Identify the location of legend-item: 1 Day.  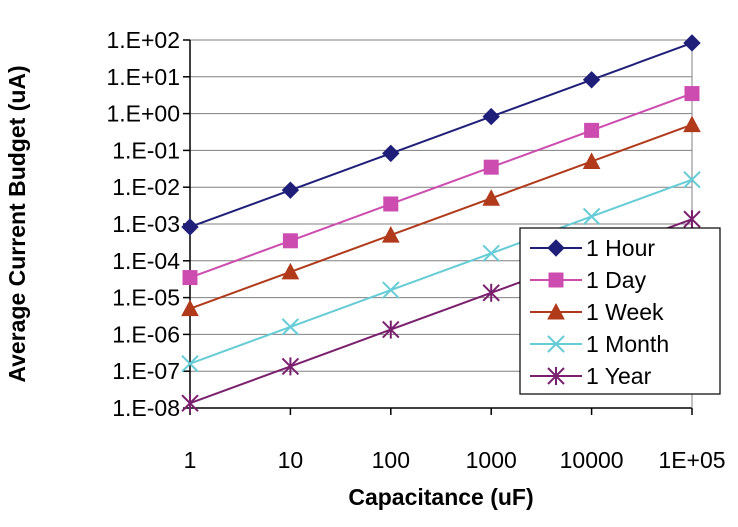
(588, 280).